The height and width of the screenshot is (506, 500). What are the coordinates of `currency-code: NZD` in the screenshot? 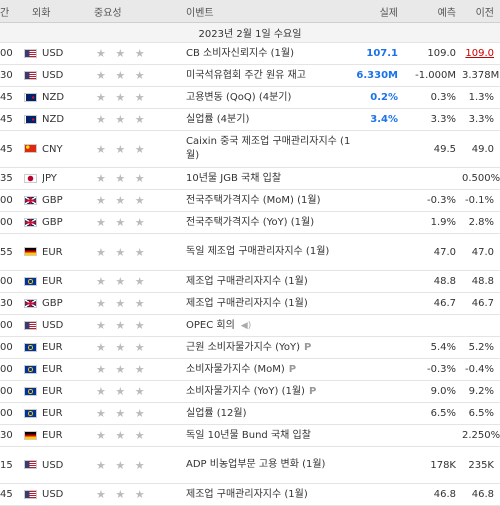 It's located at (67, 97).